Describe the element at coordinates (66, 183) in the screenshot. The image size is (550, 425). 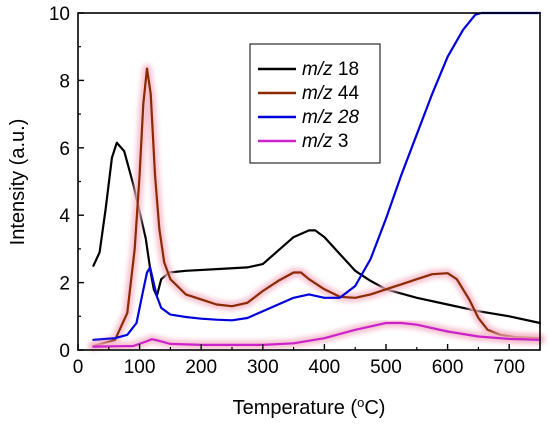
I see `y-axis: 0 2 4 6 8 10` at that location.